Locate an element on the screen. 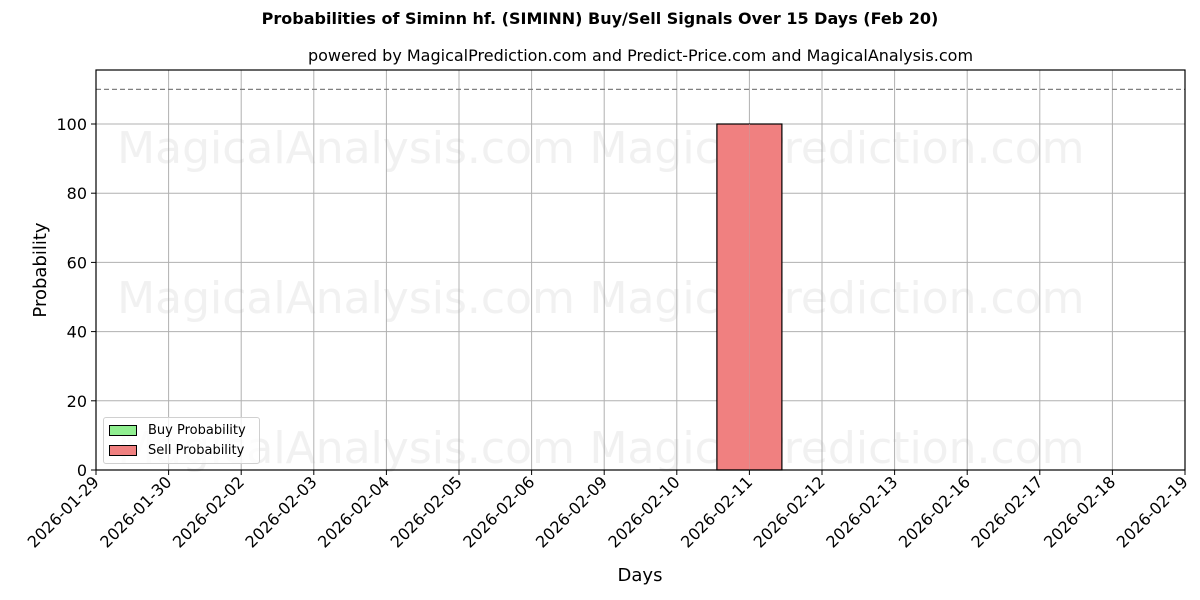 Image resolution: width=1200 pixels, height=600 pixels. x-tick-label: 2026-02-03 is located at coordinates (280, 511).